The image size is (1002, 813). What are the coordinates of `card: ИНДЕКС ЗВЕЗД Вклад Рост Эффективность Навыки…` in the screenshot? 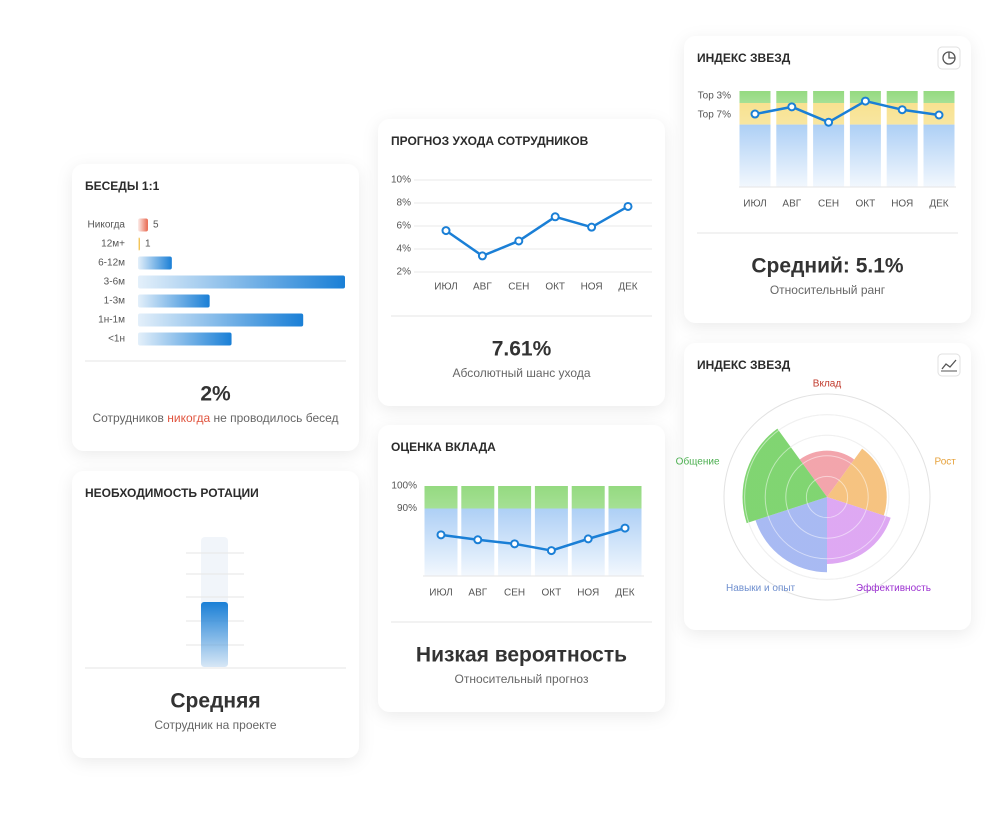 It's located at (823, 486).